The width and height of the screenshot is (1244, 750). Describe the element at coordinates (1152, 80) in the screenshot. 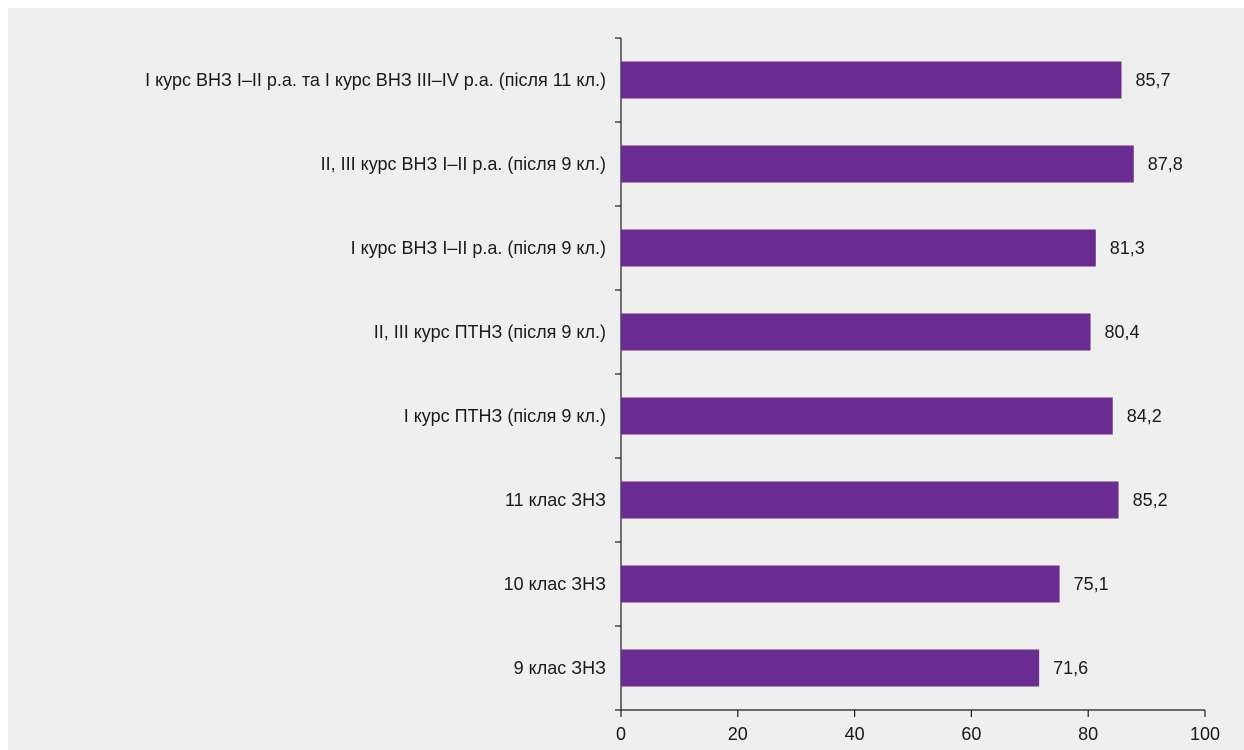

I see `value-label: 85,7` at that location.